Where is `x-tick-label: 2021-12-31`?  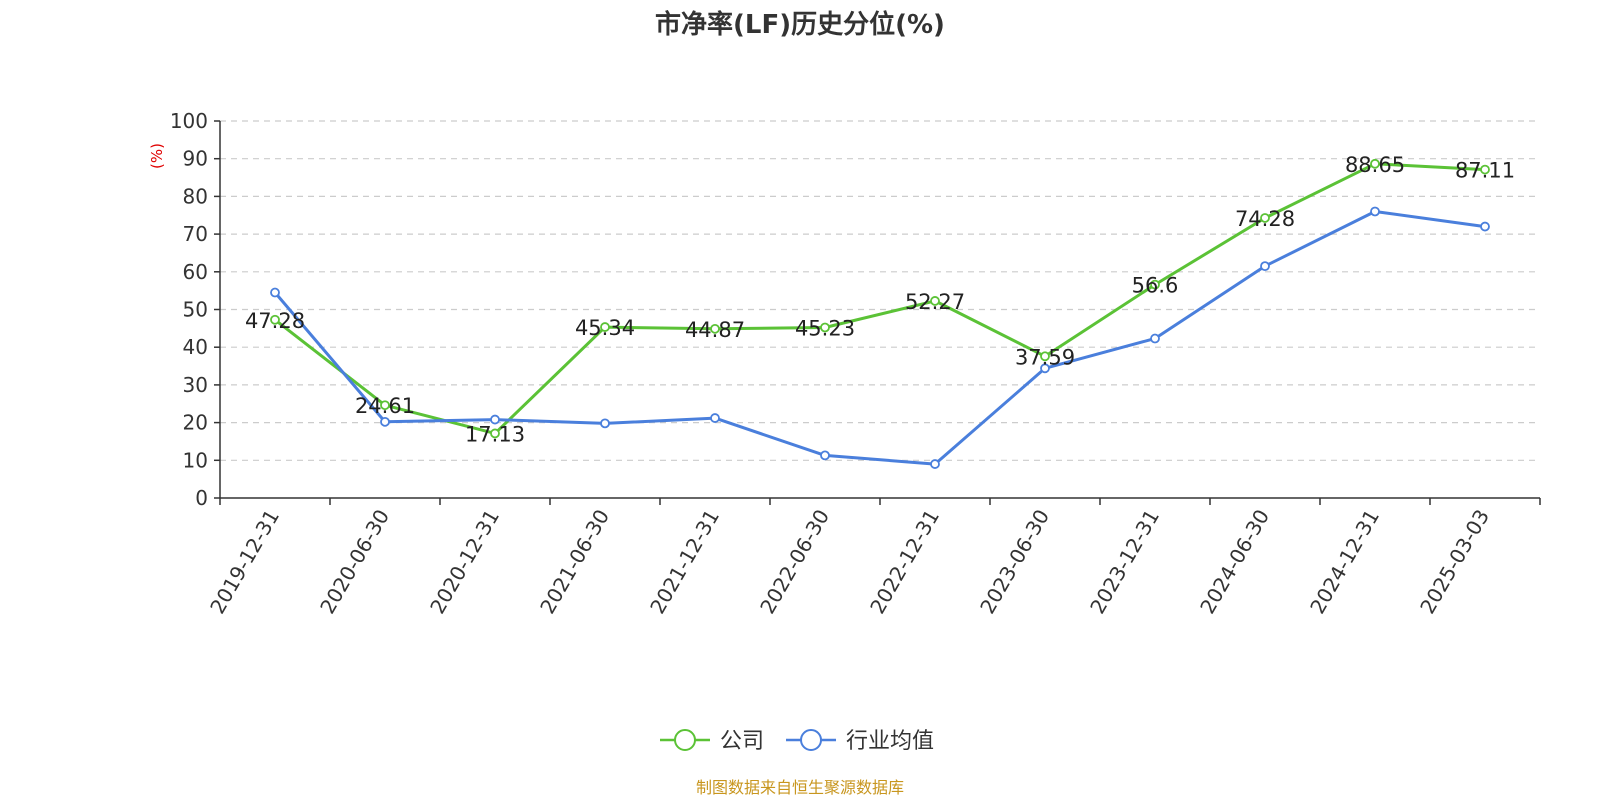 x-tick-label: 2021-12-31 is located at coordinates (684, 561).